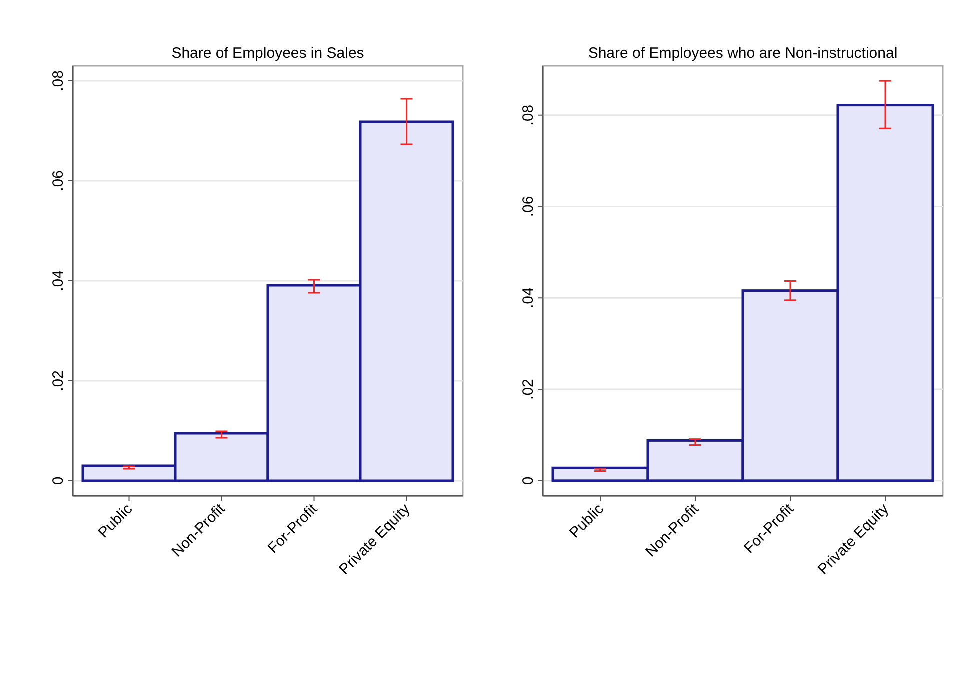 This screenshot has height=675, width=955. What do you see at coordinates (743, 53) in the screenshot?
I see `chart-title: Share of Employees who are Non-instructional` at bounding box center [743, 53].